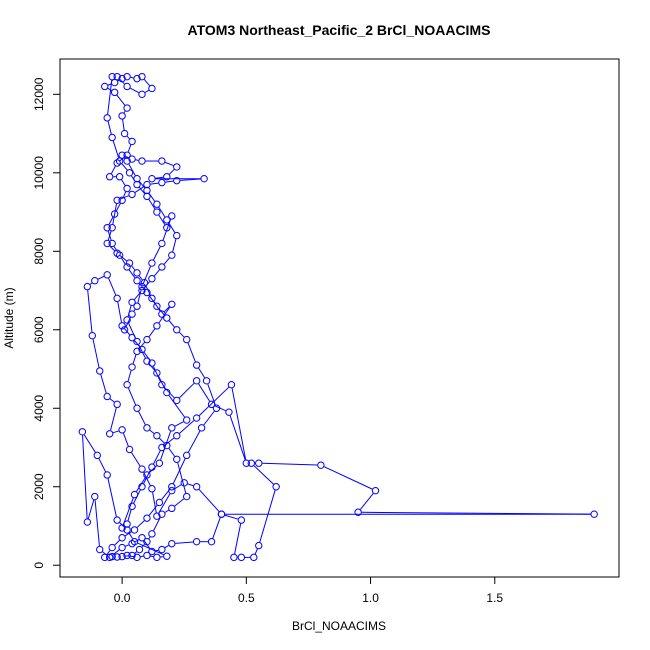 The height and width of the screenshot is (650, 650). Describe the element at coordinates (39, 94) in the screenshot. I see `y-tick-label: 12000` at that location.